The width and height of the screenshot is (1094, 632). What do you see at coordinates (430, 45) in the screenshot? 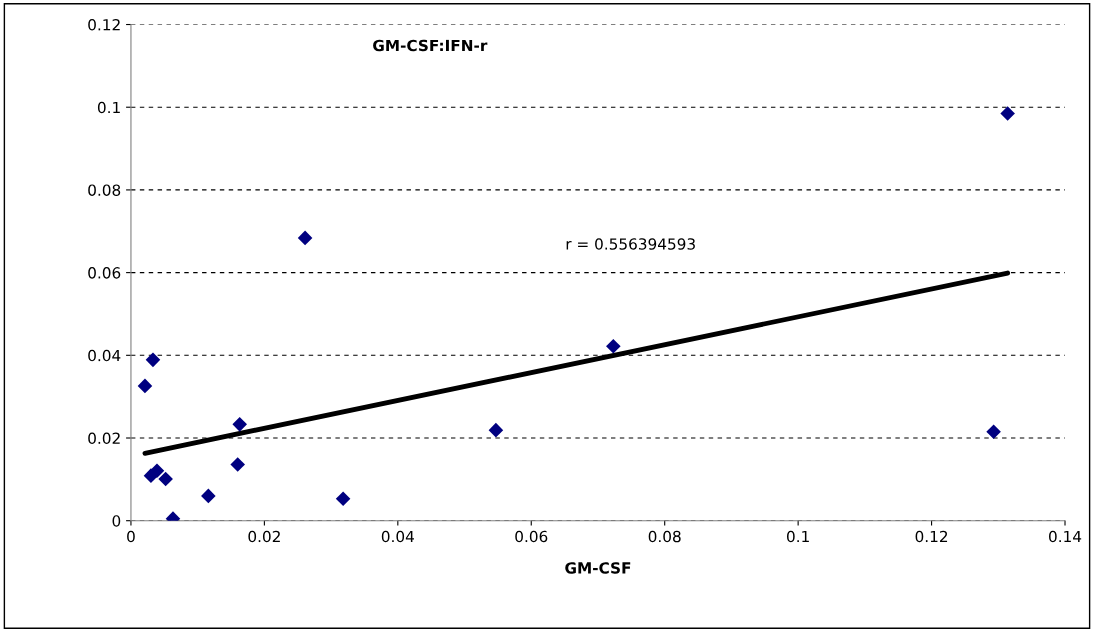
I see `text: GM-CSF:IFN-r` at bounding box center [430, 45].